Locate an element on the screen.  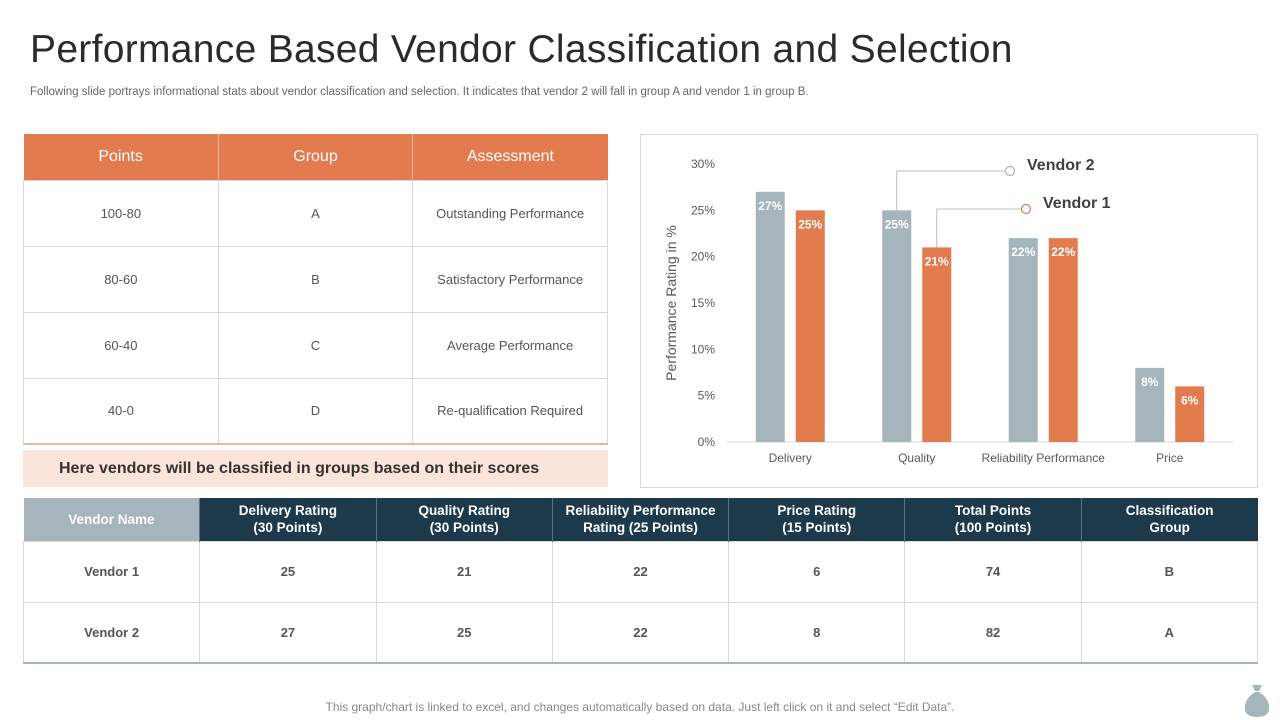
group-cell: D is located at coordinates (315, 411).